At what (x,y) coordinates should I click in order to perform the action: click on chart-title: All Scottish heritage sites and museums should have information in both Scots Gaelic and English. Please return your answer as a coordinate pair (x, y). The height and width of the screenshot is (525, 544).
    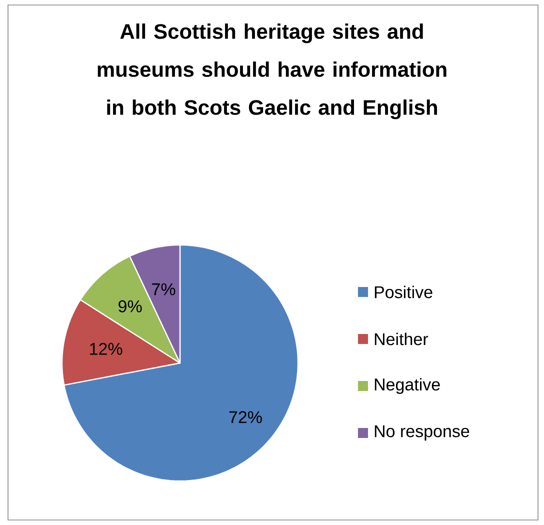
    Looking at the image, I should click on (272, 72).